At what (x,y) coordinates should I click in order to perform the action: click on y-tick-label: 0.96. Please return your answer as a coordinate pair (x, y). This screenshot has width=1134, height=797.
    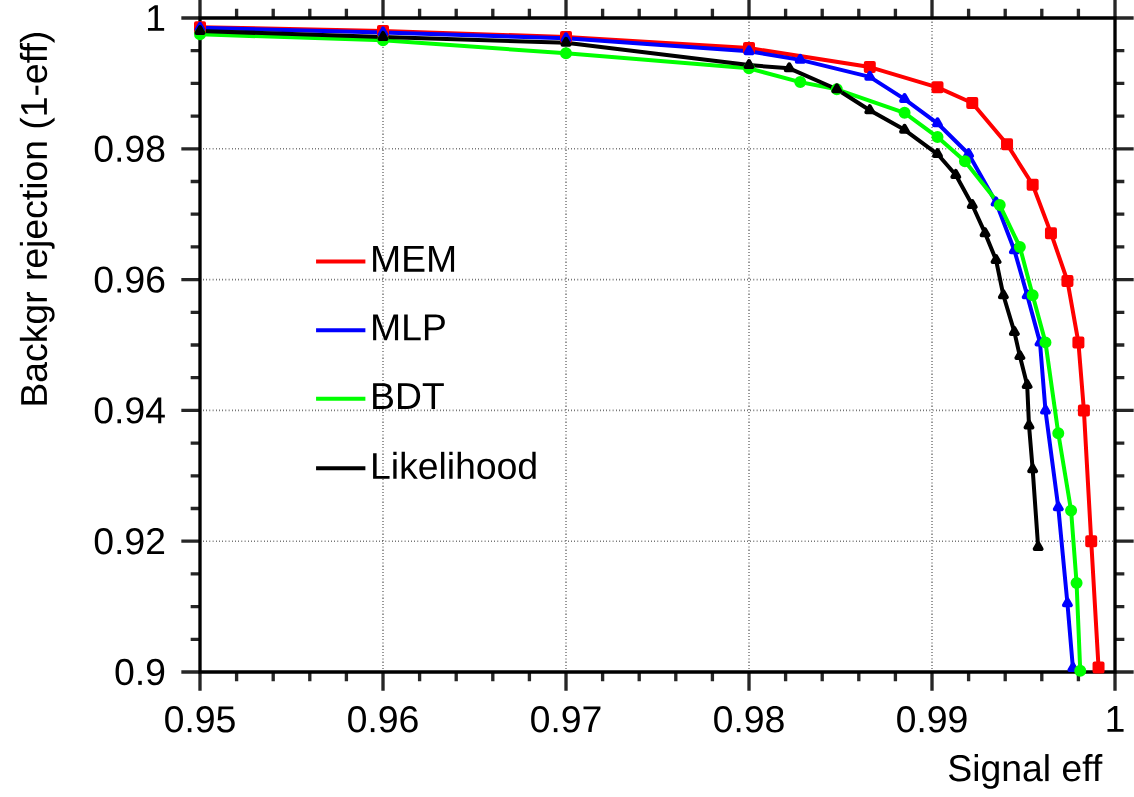
    Looking at the image, I should click on (129, 279).